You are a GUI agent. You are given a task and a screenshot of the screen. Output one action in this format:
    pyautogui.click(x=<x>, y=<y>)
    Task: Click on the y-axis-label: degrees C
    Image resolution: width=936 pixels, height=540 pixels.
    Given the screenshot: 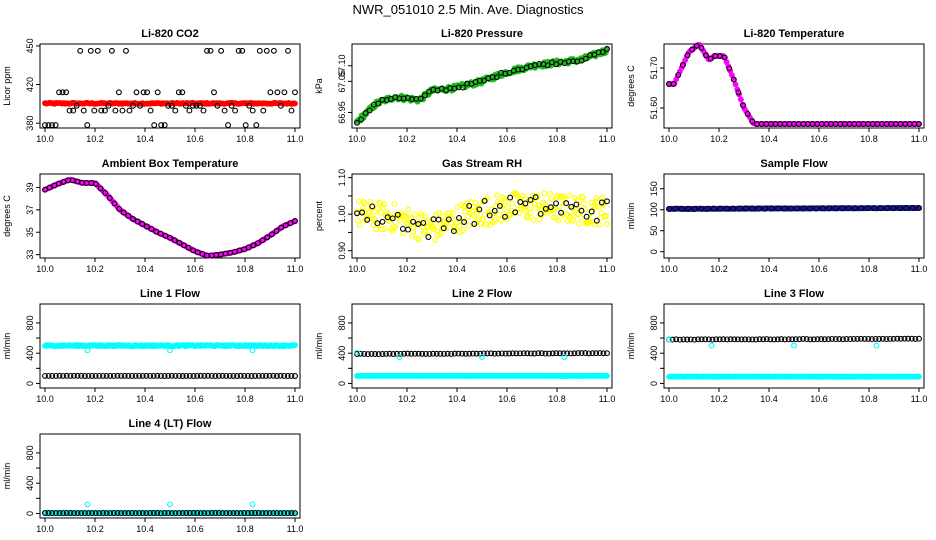 What is the action you would take?
    pyautogui.click(x=631, y=86)
    